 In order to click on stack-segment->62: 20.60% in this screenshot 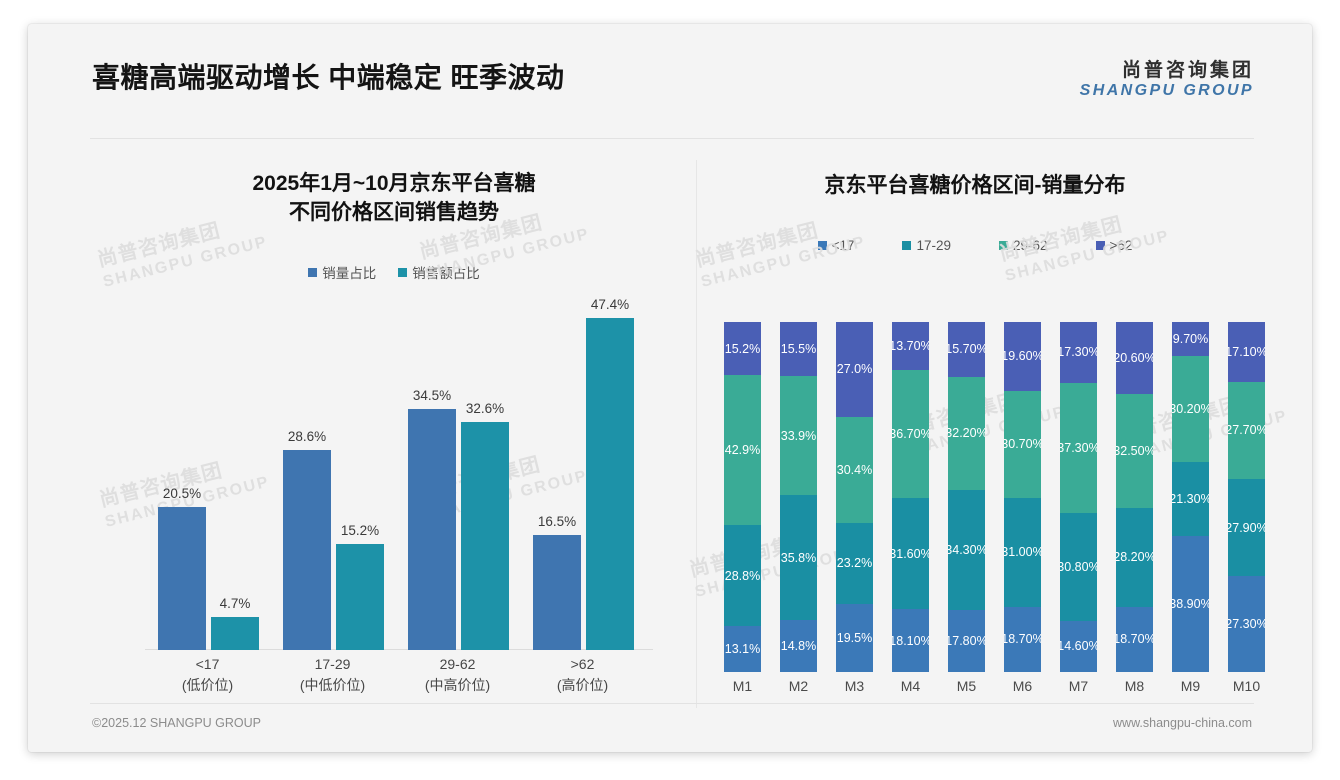, I will do `click(1134, 358)`.